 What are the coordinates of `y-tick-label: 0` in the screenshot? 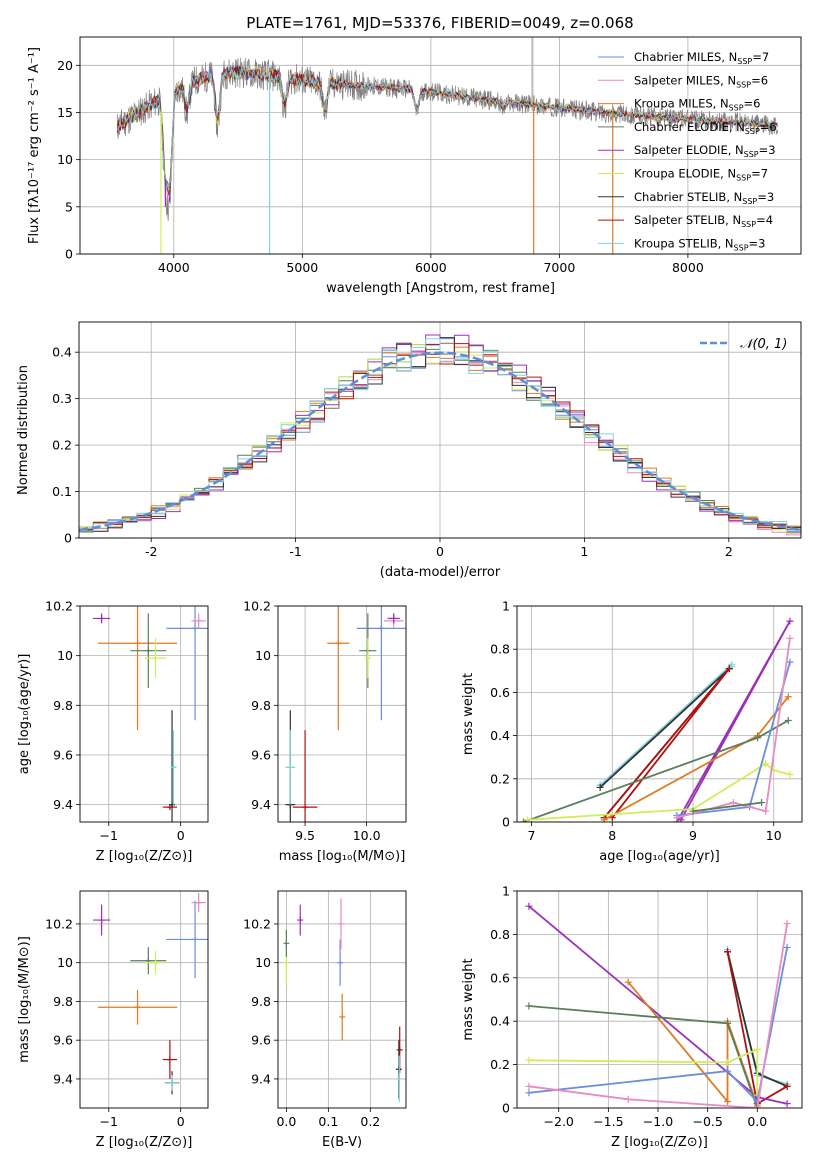 It's located at (506, 1108).